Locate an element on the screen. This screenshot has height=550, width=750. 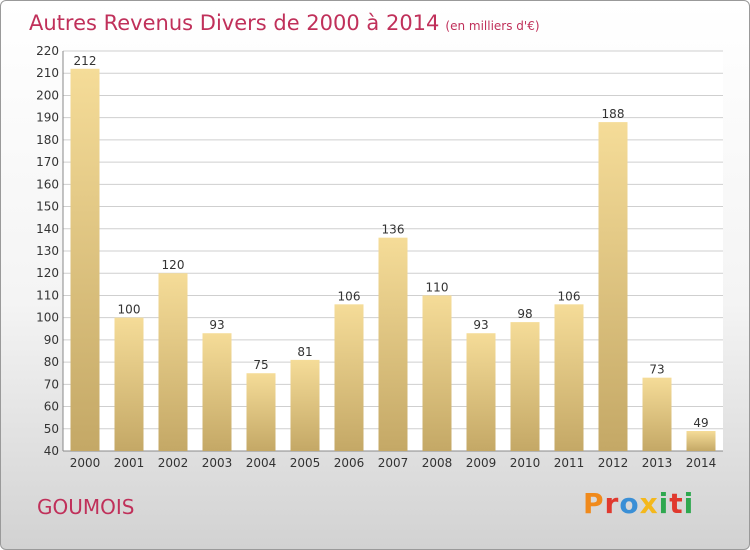
y-tick-label: 210 is located at coordinates (47, 73).